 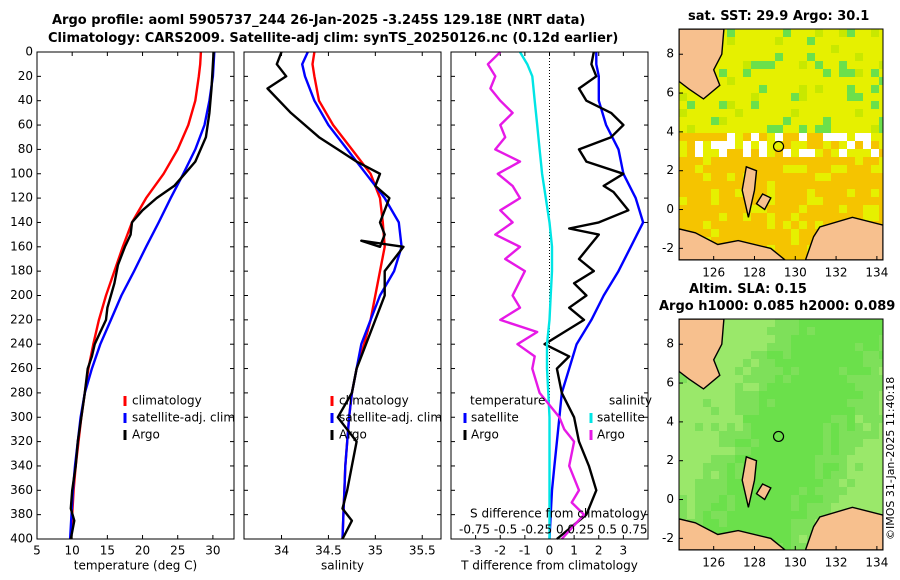 I want to click on legend-temperature-label: satellite, so click(x=495, y=418).